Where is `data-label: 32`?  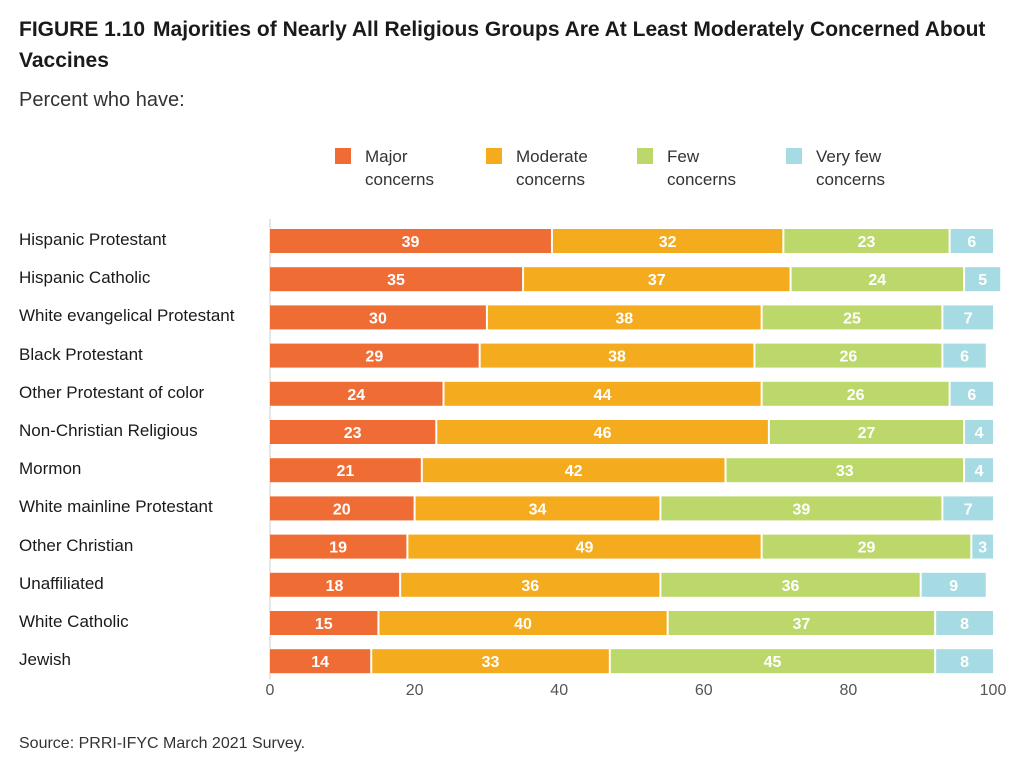
data-label: 32 is located at coordinates (668, 242).